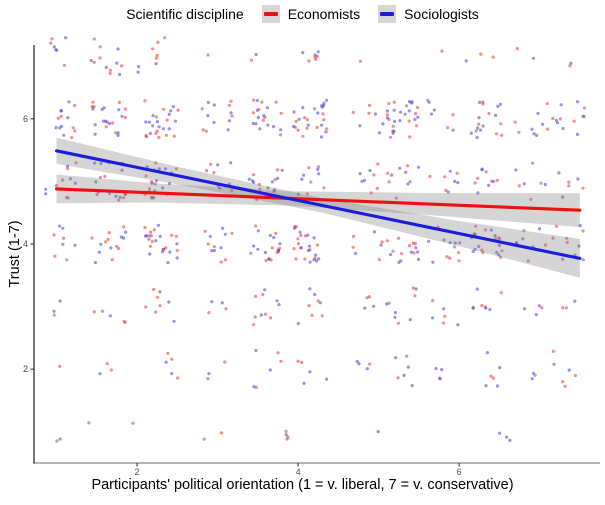  What do you see at coordinates (428, 14) in the screenshot?
I see `legend-item-sociologists: Sociologists` at bounding box center [428, 14].